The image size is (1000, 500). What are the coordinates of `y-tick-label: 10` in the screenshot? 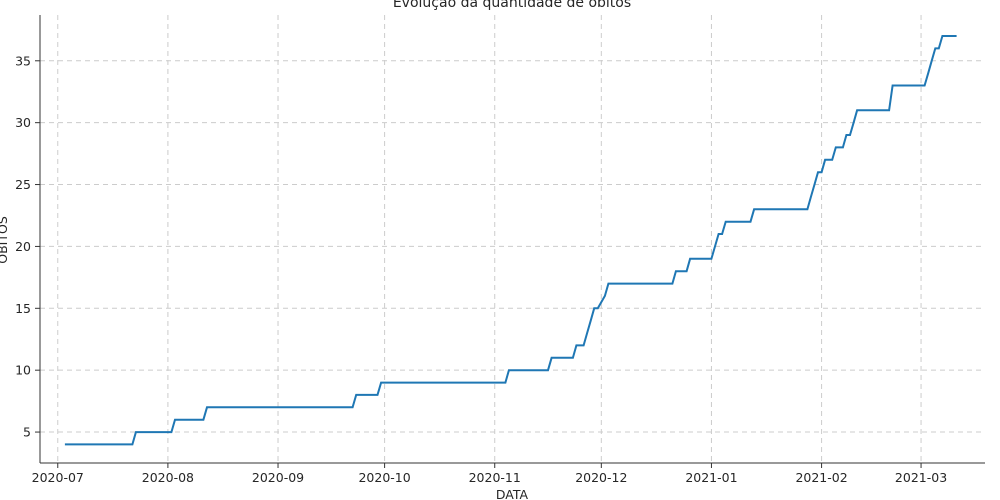 It's located at (23, 370).